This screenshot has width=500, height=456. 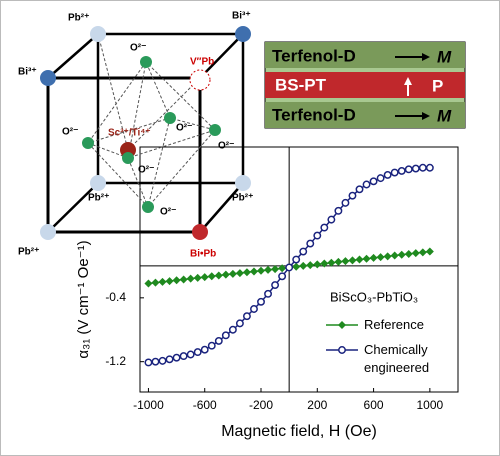 What do you see at coordinates (202, 62) in the screenshot?
I see `atom-label: V″Pb` at bounding box center [202, 62].